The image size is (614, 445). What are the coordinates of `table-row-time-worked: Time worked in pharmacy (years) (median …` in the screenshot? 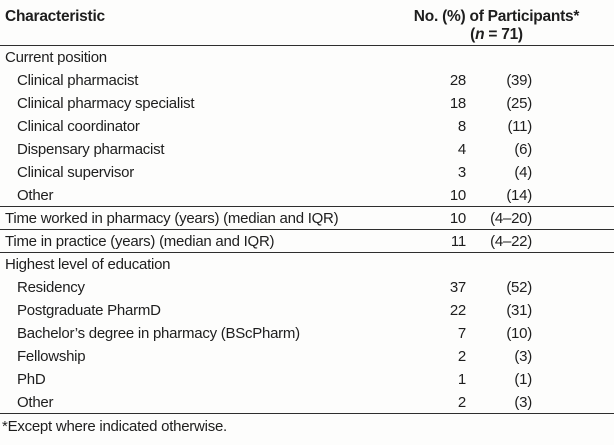 It's located at (307, 218).